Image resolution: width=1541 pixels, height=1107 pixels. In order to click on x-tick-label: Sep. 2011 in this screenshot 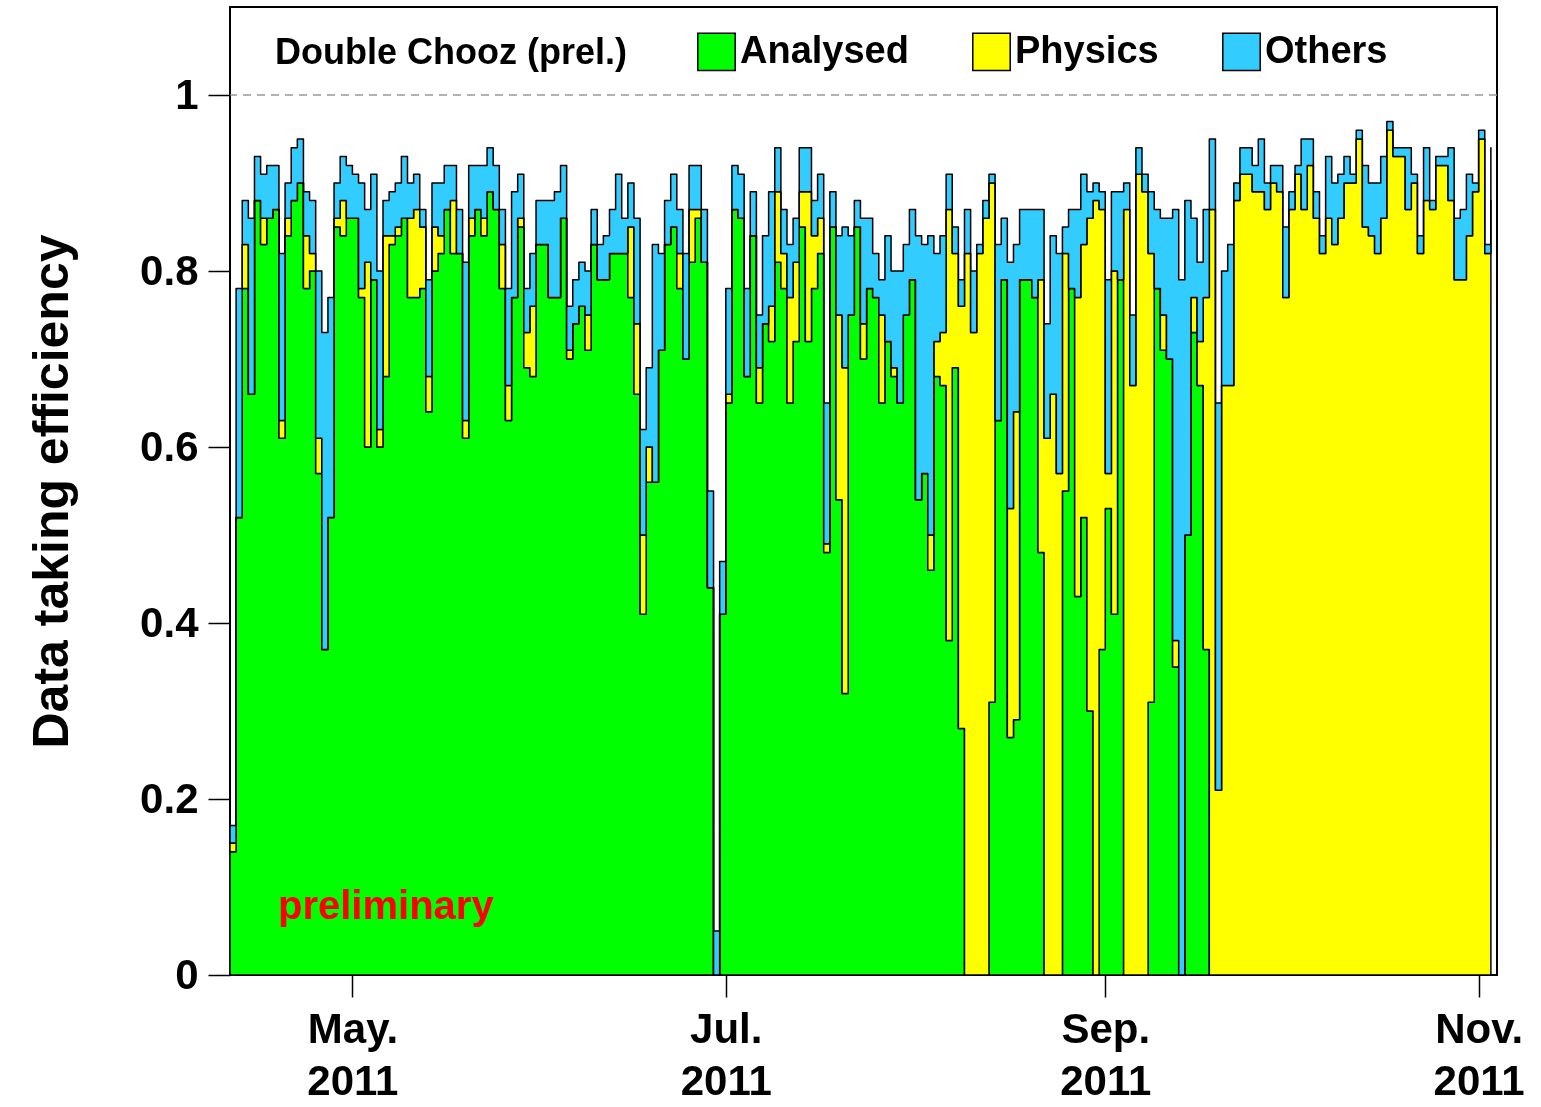, I will do `click(1106, 1054)`.